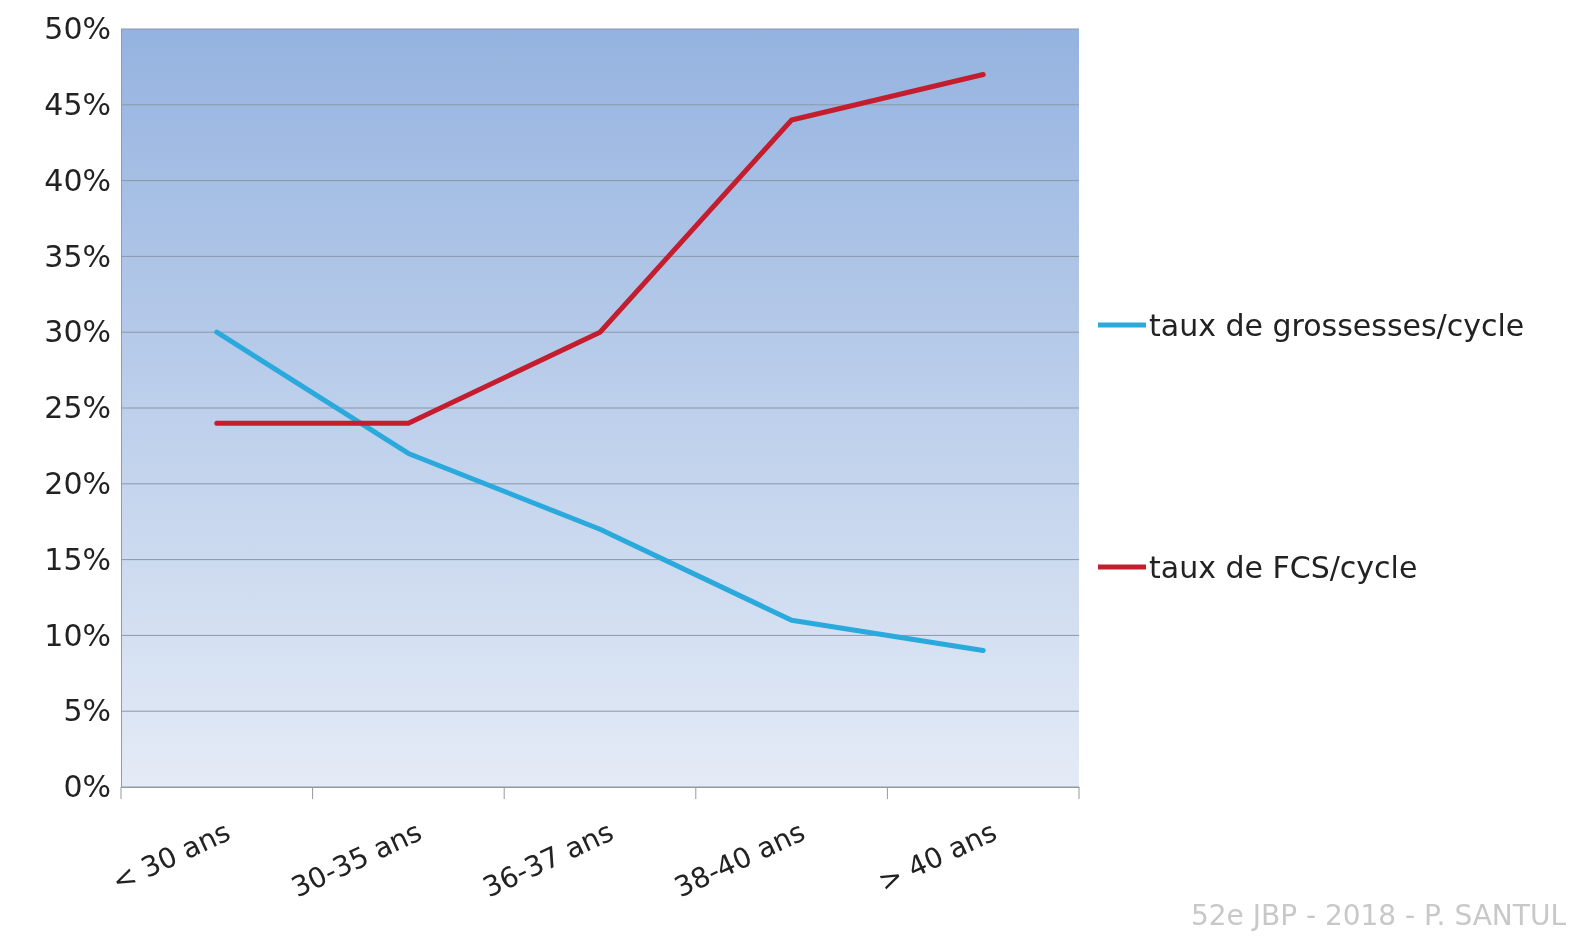 Image resolution: width=1572 pixels, height=938 pixels. I want to click on y-tick-label: 15%, so click(77, 559).